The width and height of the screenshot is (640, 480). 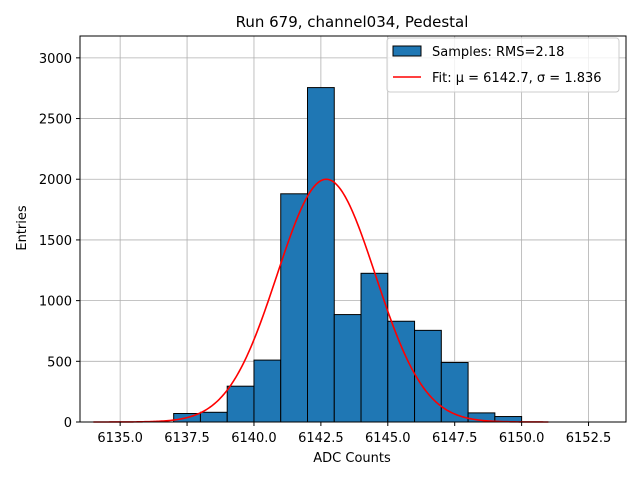 I want to click on y-tick-label: 1500, so click(x=55, y=241).